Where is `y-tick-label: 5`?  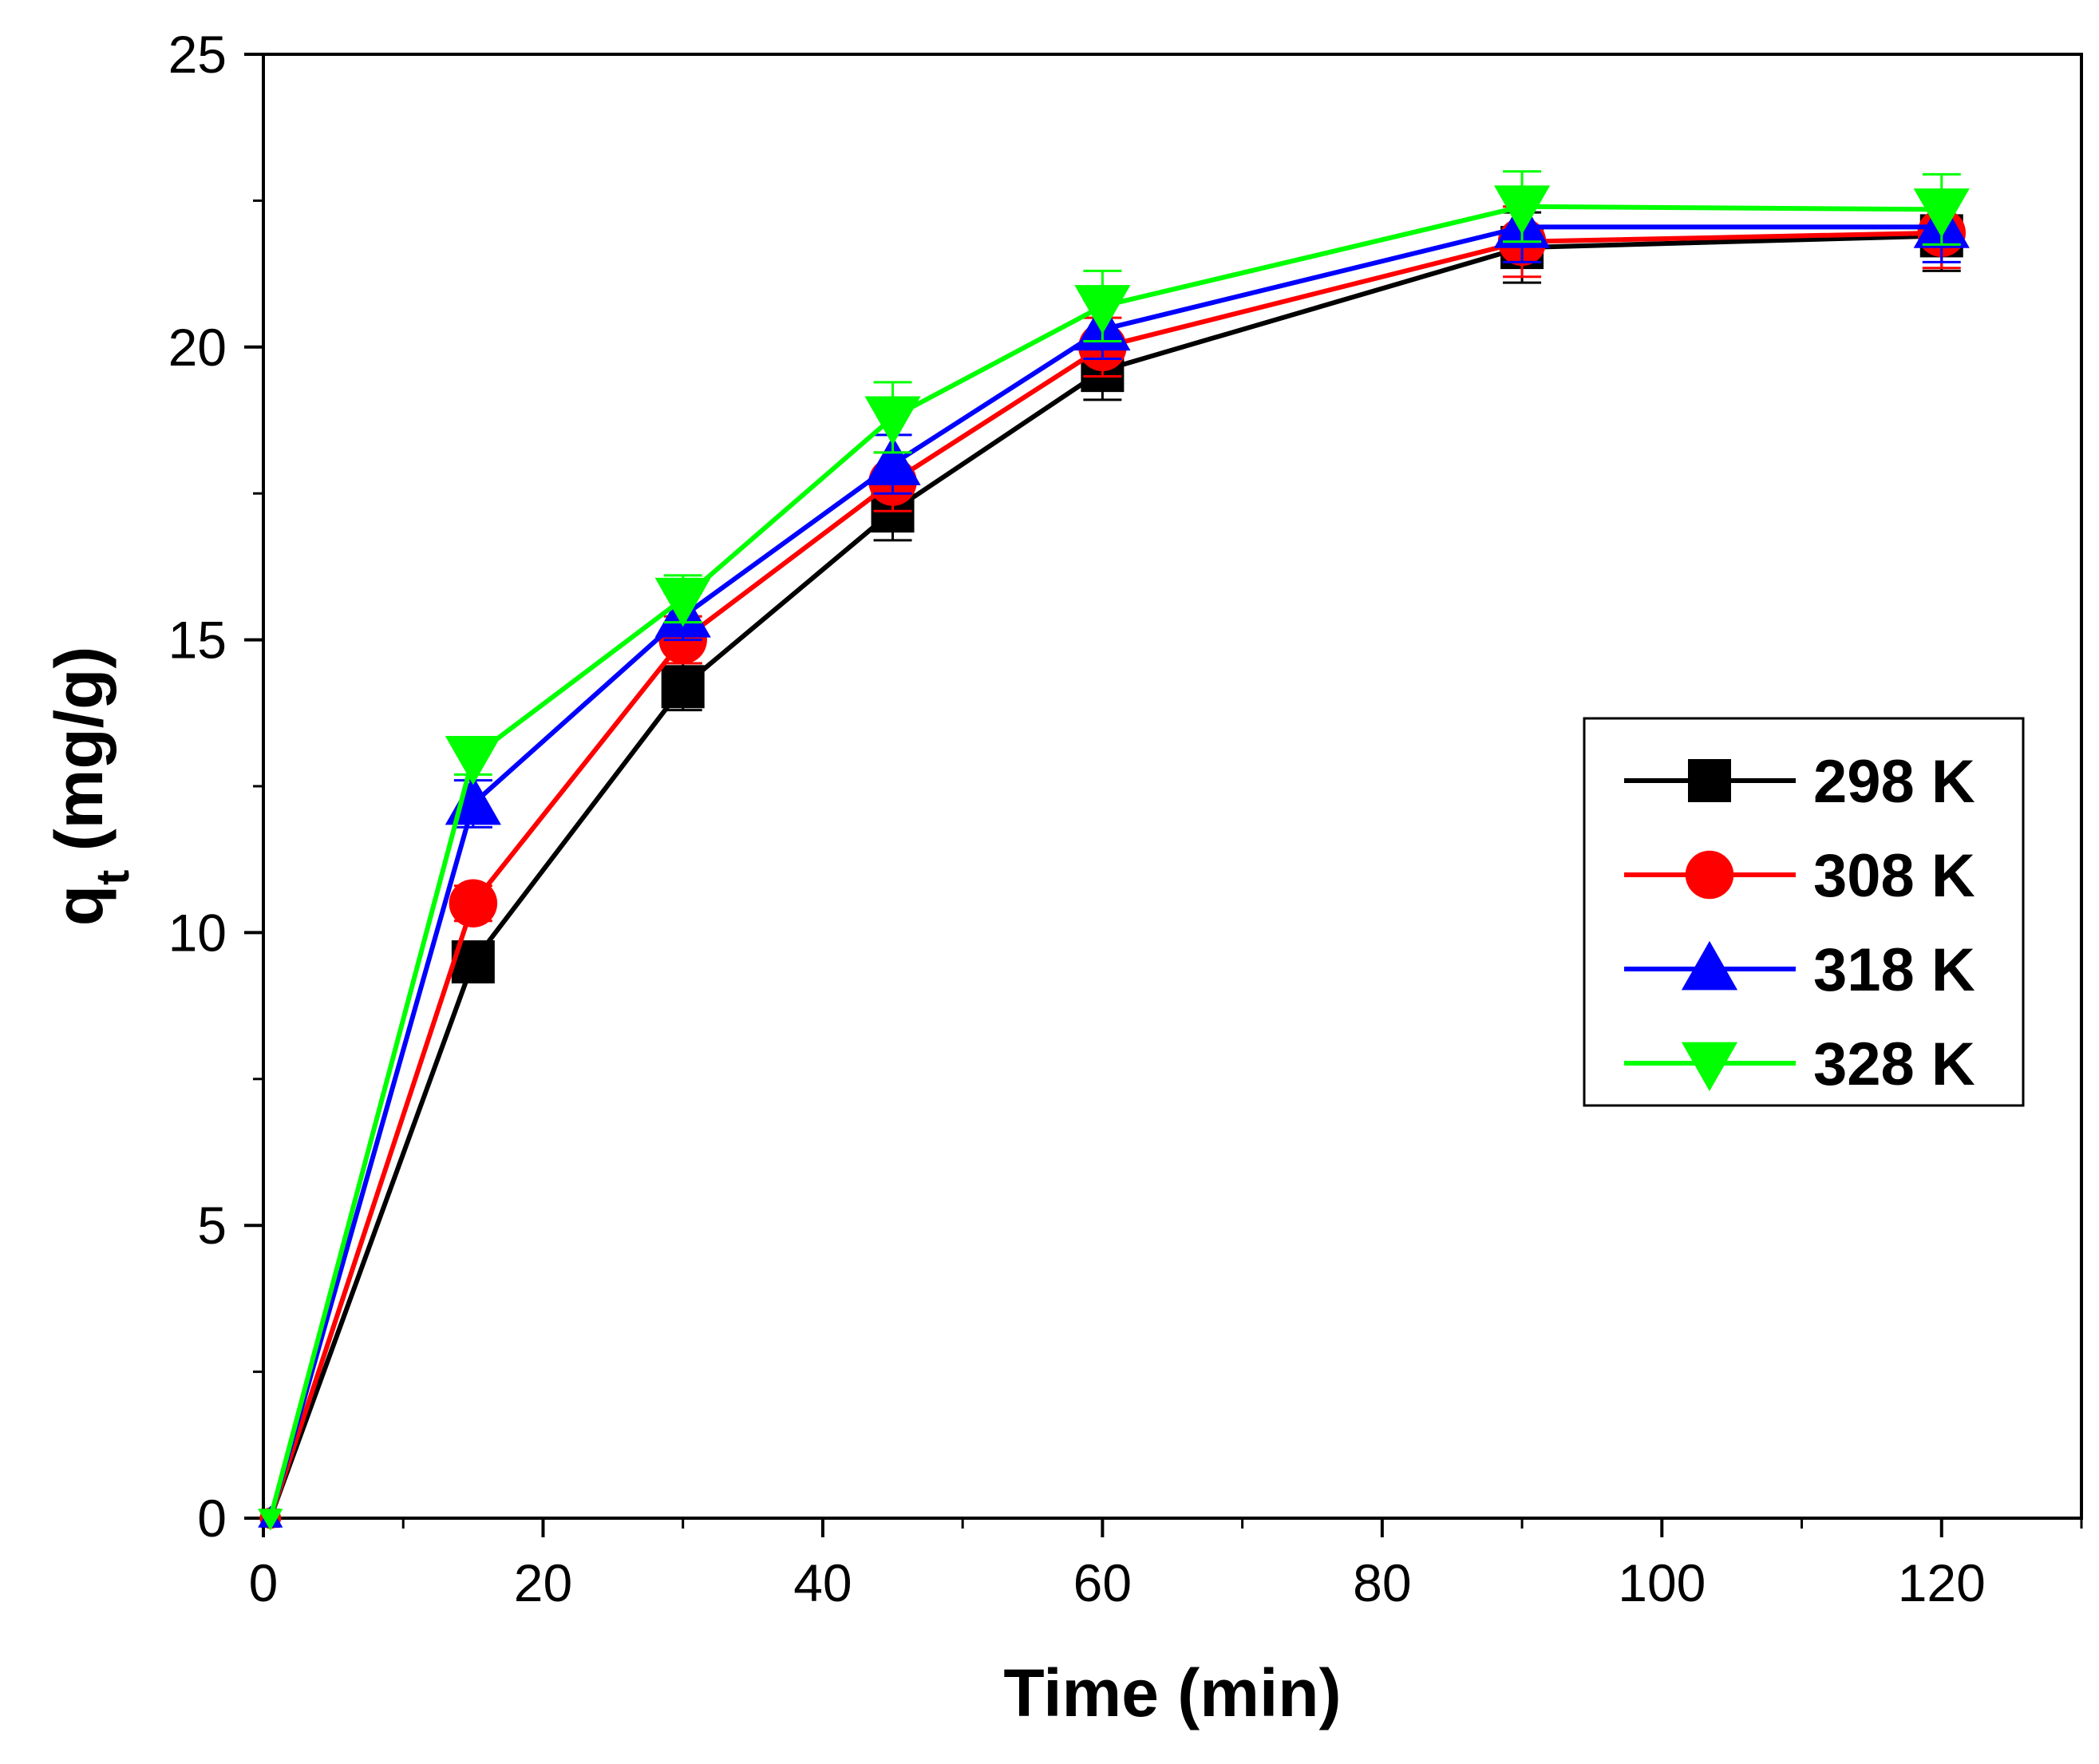 y-tick-label: 5 is located at coordinates (212, 1226).